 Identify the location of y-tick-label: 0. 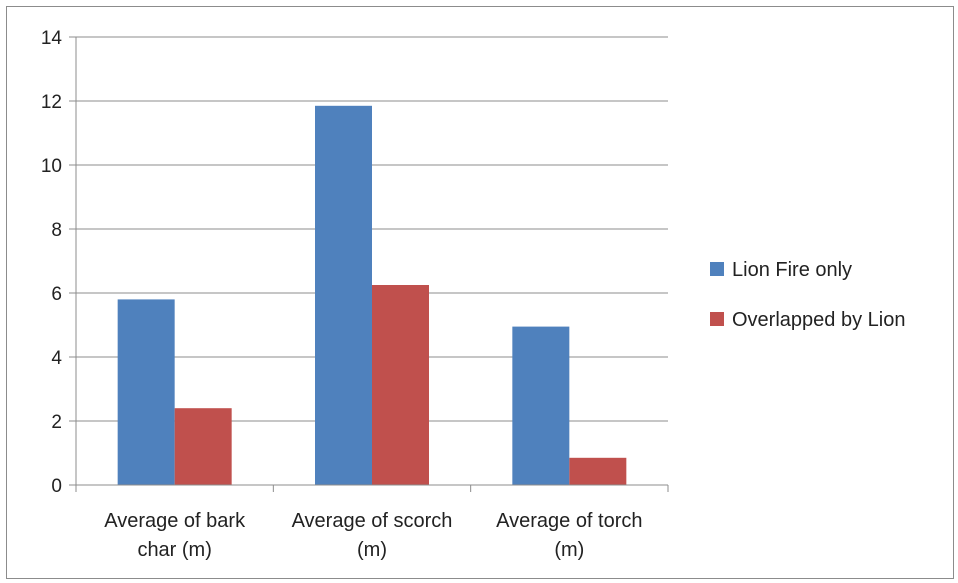
(56, 486).